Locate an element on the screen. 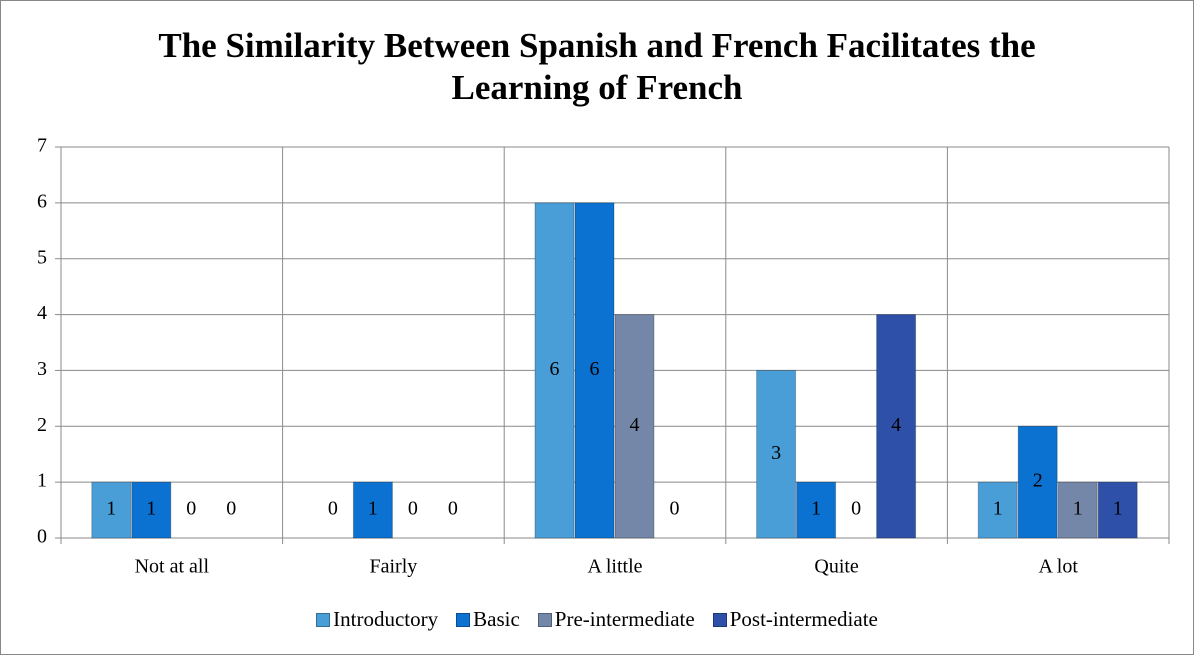  legend-label: Pre-intermediate is located at coordinates (624, 619).